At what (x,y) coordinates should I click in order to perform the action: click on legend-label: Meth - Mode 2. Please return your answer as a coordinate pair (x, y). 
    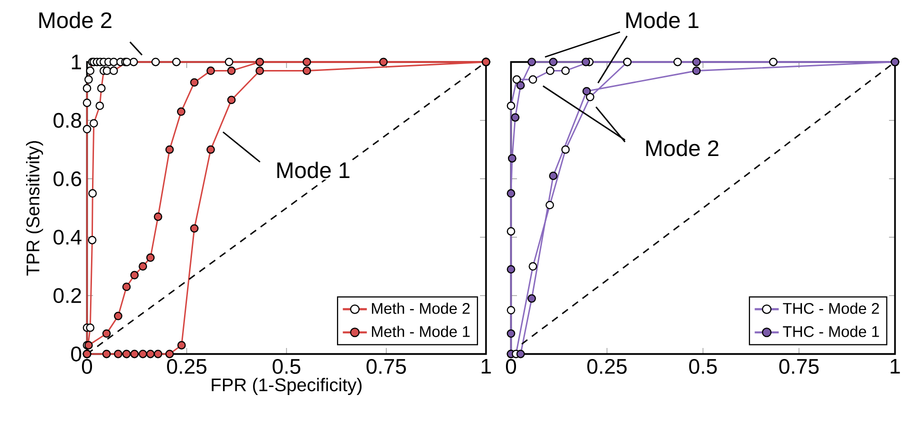
    Looking at the image, I should click on (421, 308).